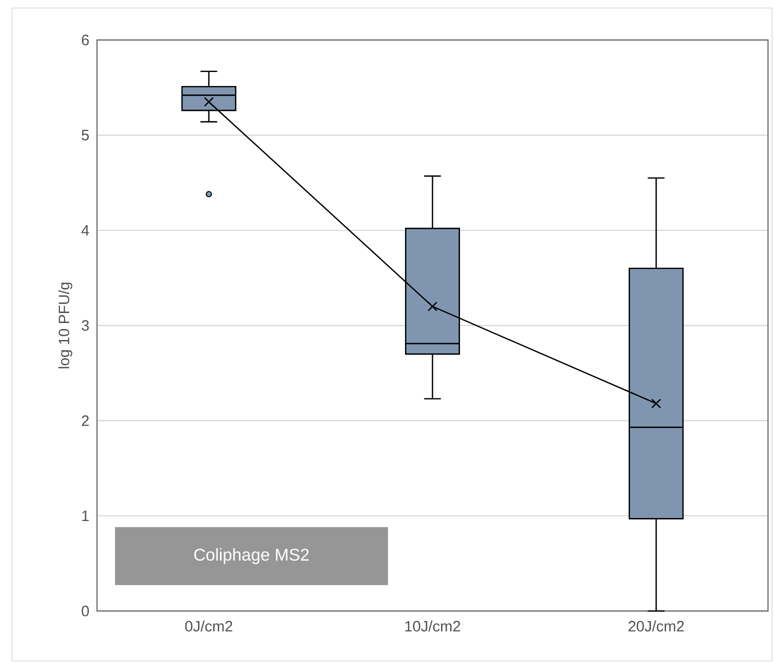  What do you see at coordinates (85, 420) in the screenshot?
I see `y-tick-label: 2` at bounding box center [85, 420].